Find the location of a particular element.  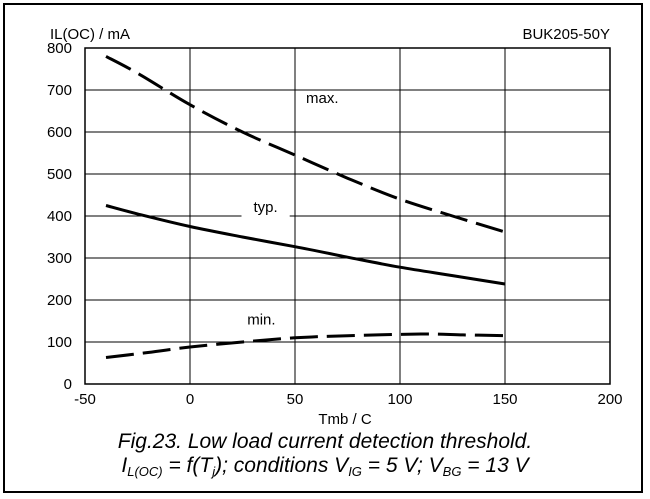

series-labels: max. typ. min. is located at coordinates (290, 209).